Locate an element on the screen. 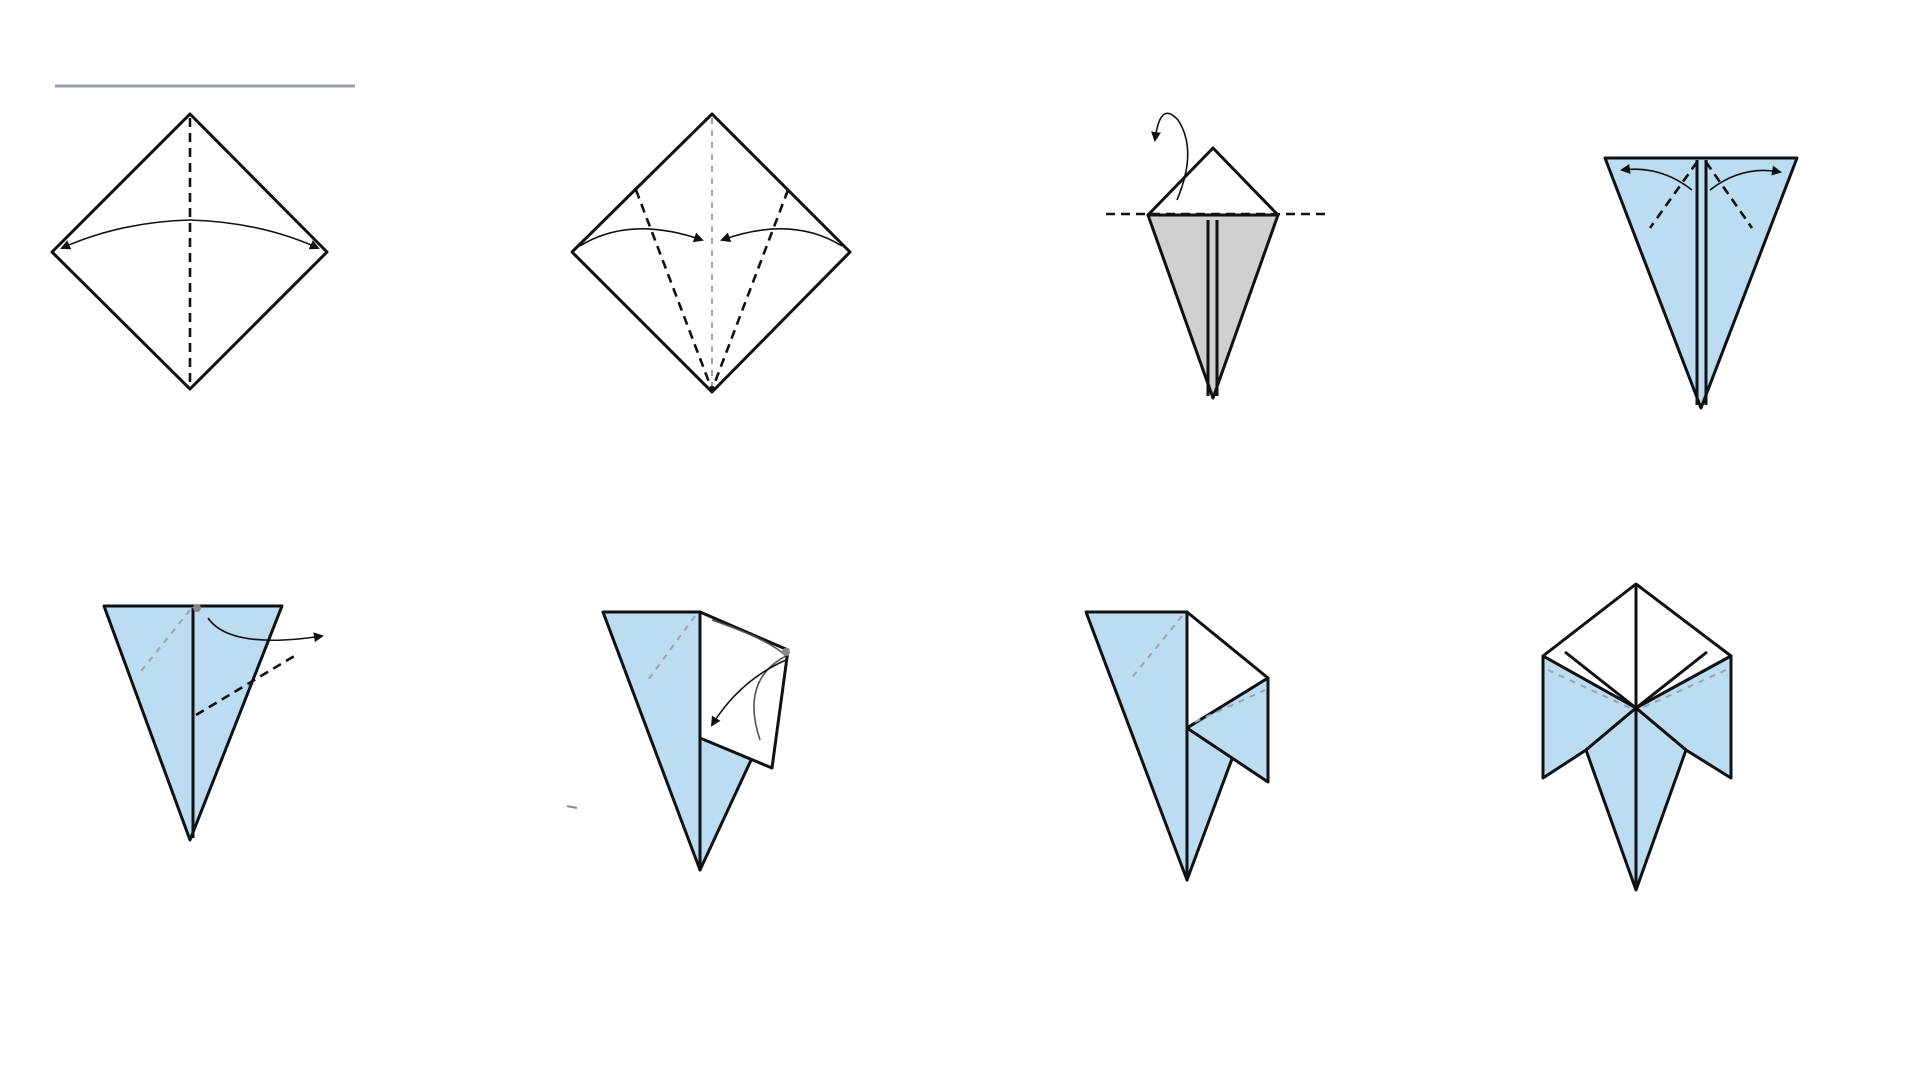 This screenshot has width=1920, height=1080. step-4-kite is located at coordinates (1701, 283).